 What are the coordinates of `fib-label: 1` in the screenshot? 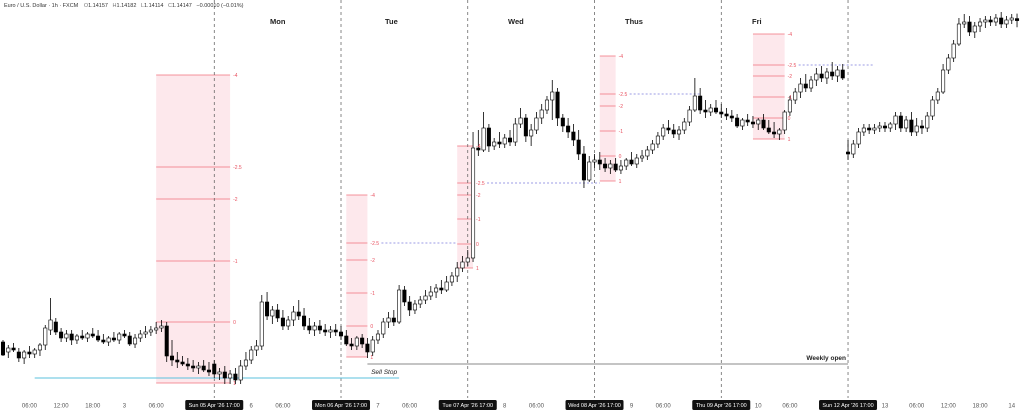 It's located at (477, 269).